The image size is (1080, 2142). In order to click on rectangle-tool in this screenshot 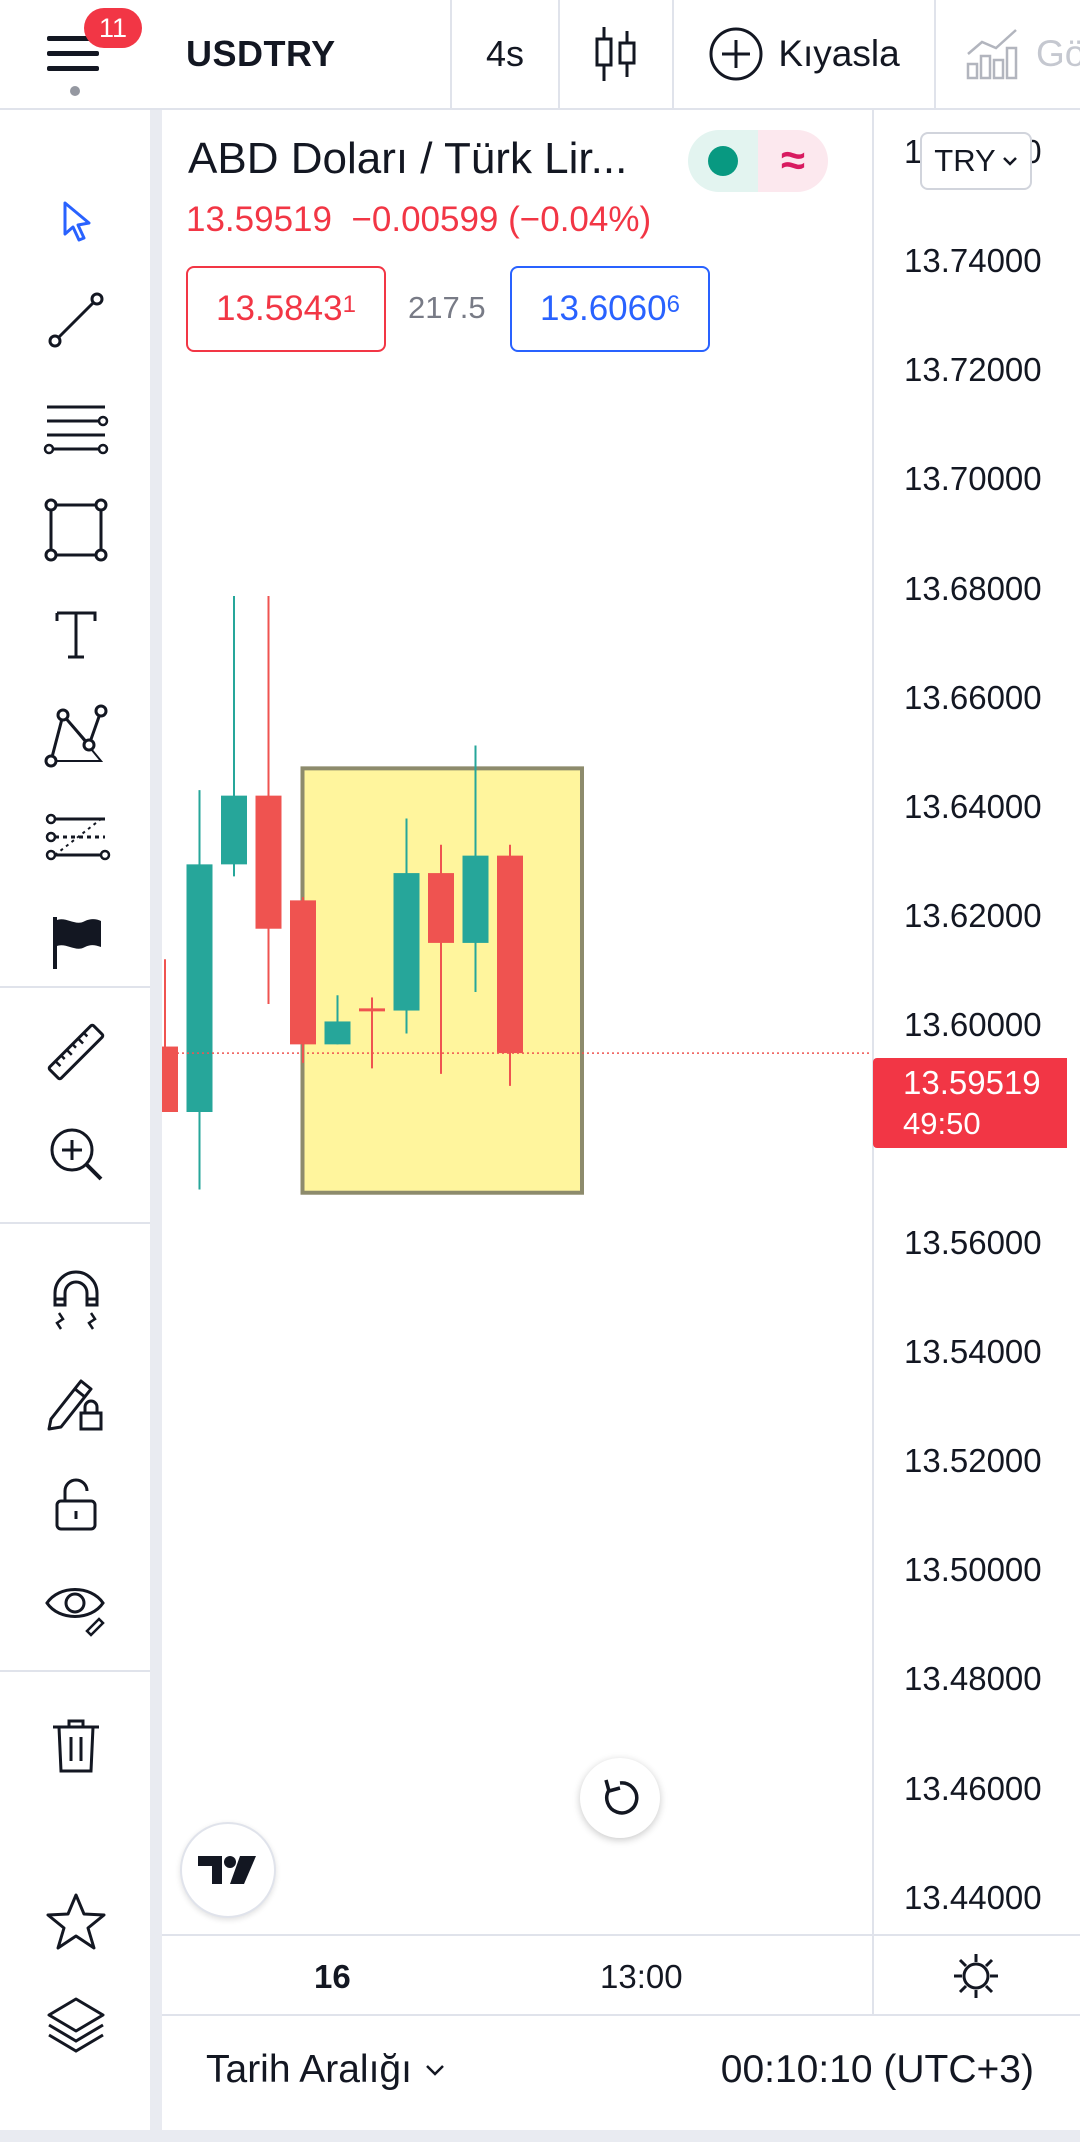, I will do `click(76, 530)`.